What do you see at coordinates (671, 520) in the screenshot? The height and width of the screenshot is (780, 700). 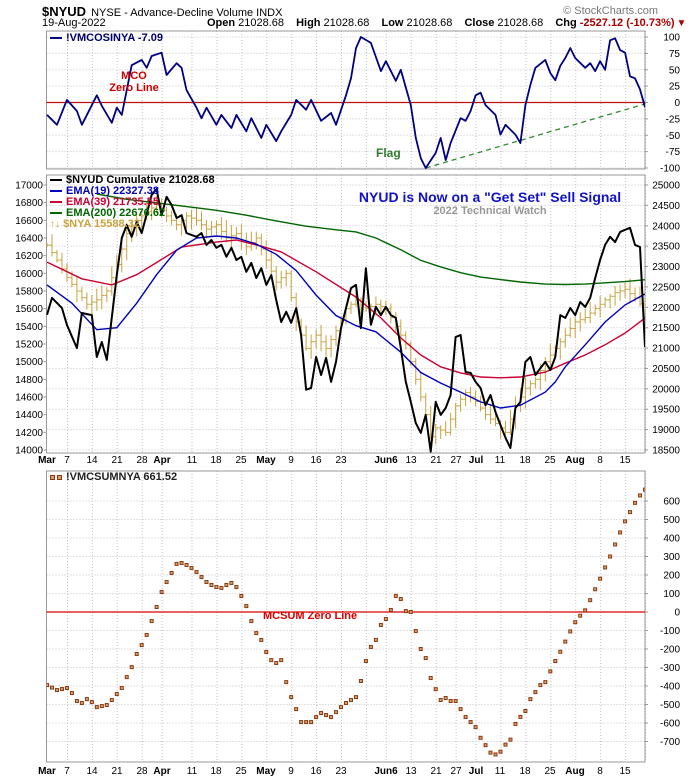 I see `svg-text: 500` at bounding box center [671, 520].